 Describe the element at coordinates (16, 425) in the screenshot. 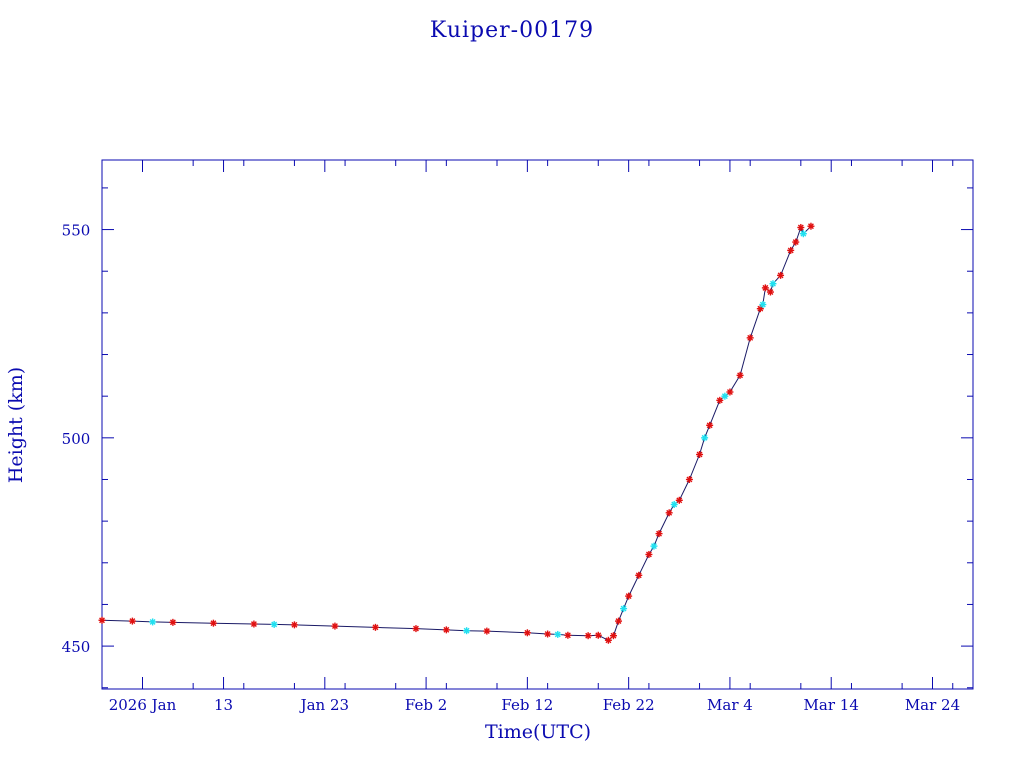

I see `y-axis-title: Height (km)` at that location.